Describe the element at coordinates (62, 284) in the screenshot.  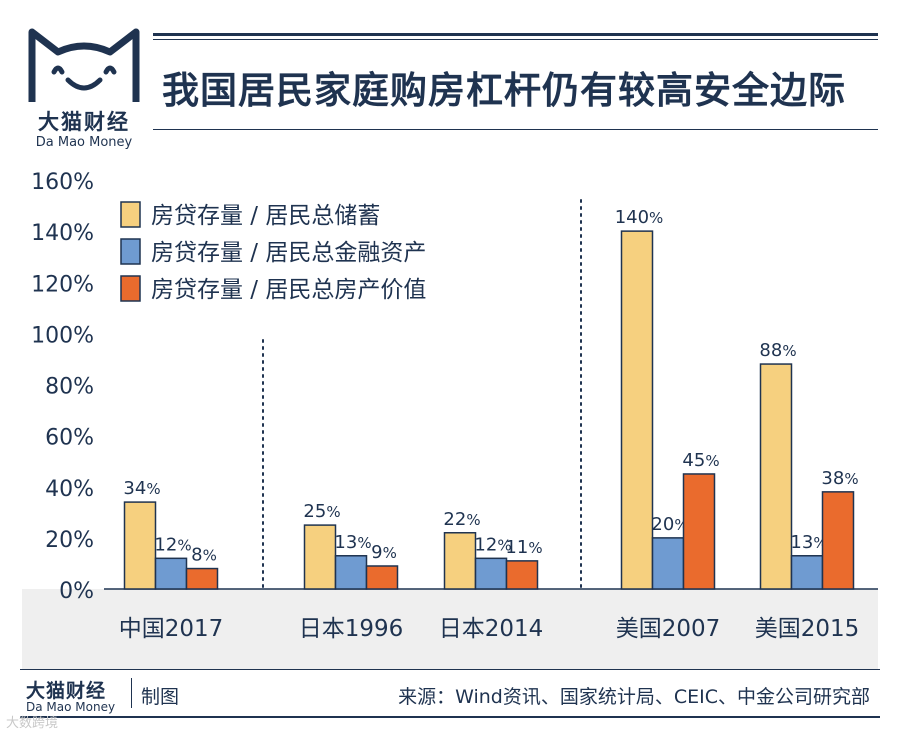
I see `y-tick-label: 120%` at that location.